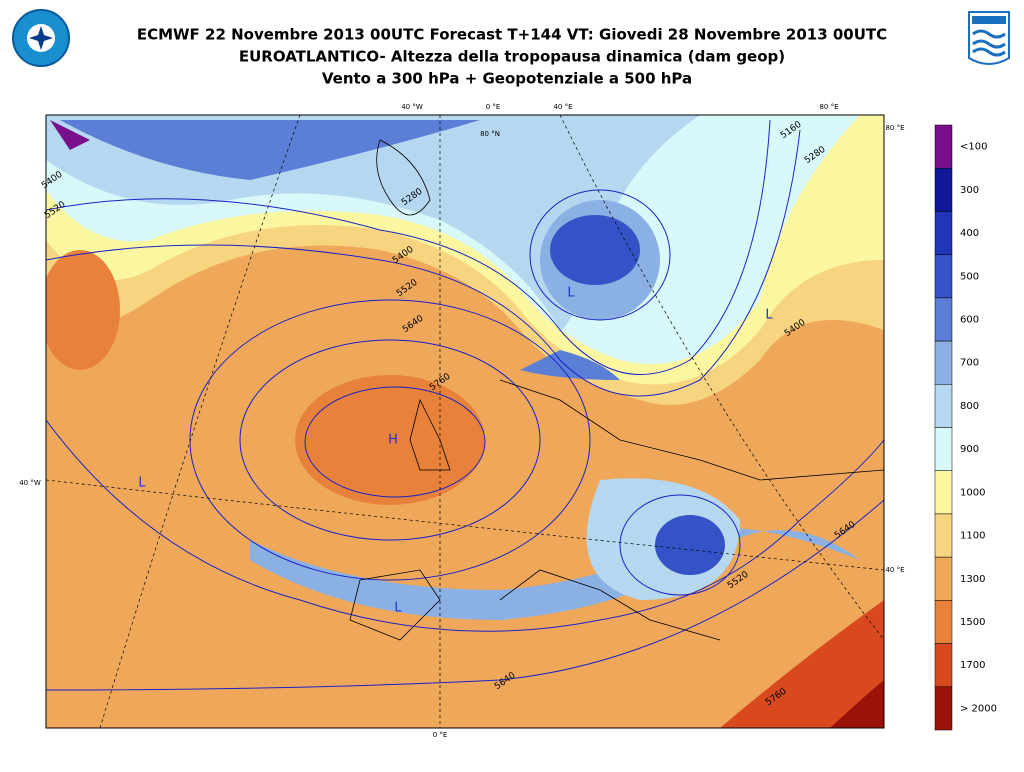 The width and height of the screenshot is (1024, 772). What do you see at coordinates (969, 449) in the screenshot?
I see `legend-label: 900` at bounding box center [969, 449].